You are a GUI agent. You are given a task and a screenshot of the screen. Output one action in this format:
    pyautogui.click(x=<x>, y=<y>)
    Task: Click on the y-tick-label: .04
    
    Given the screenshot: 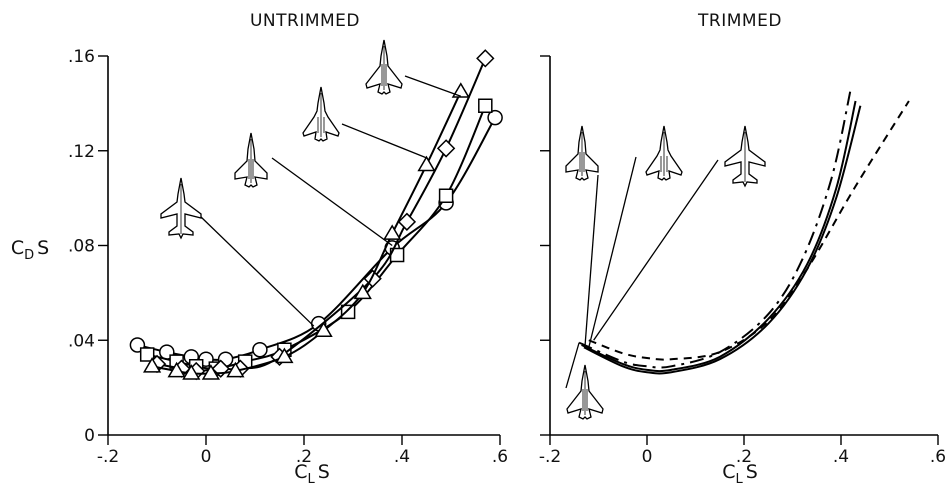 What is the action you would take?
    pyautogui.click(x=81, y=341)
    